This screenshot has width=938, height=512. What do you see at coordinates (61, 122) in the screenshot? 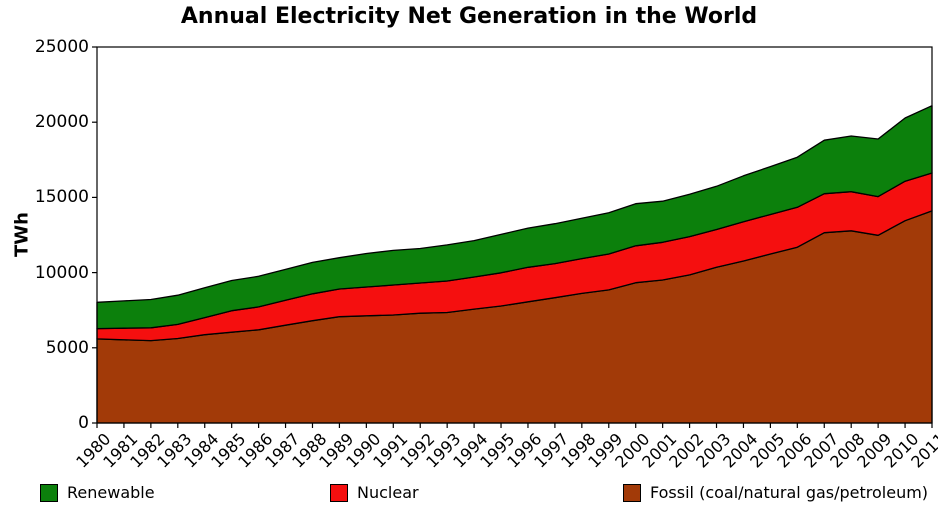
I see `y-tick-label: 20000` at bounding box center [61, 122].